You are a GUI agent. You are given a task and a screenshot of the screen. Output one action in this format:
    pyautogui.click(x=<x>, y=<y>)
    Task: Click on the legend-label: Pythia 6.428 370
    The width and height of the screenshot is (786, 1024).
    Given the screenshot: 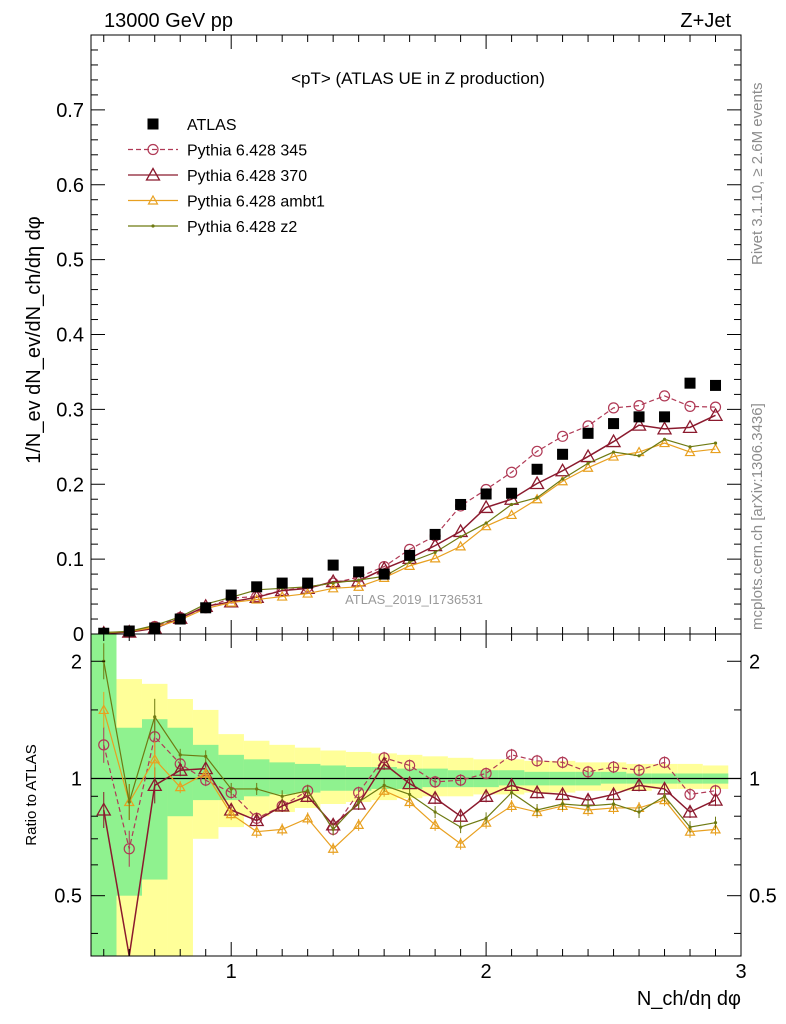 What is the action you would take?
    pyautogui.click(x=247, y=176)
    